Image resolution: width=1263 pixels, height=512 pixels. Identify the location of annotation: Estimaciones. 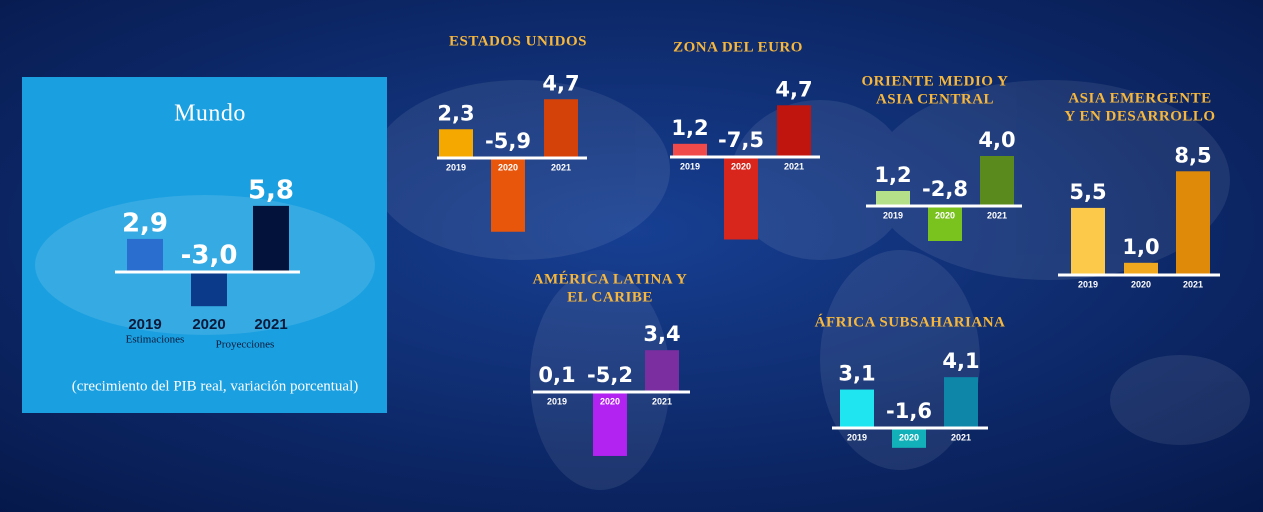
(155, 340).